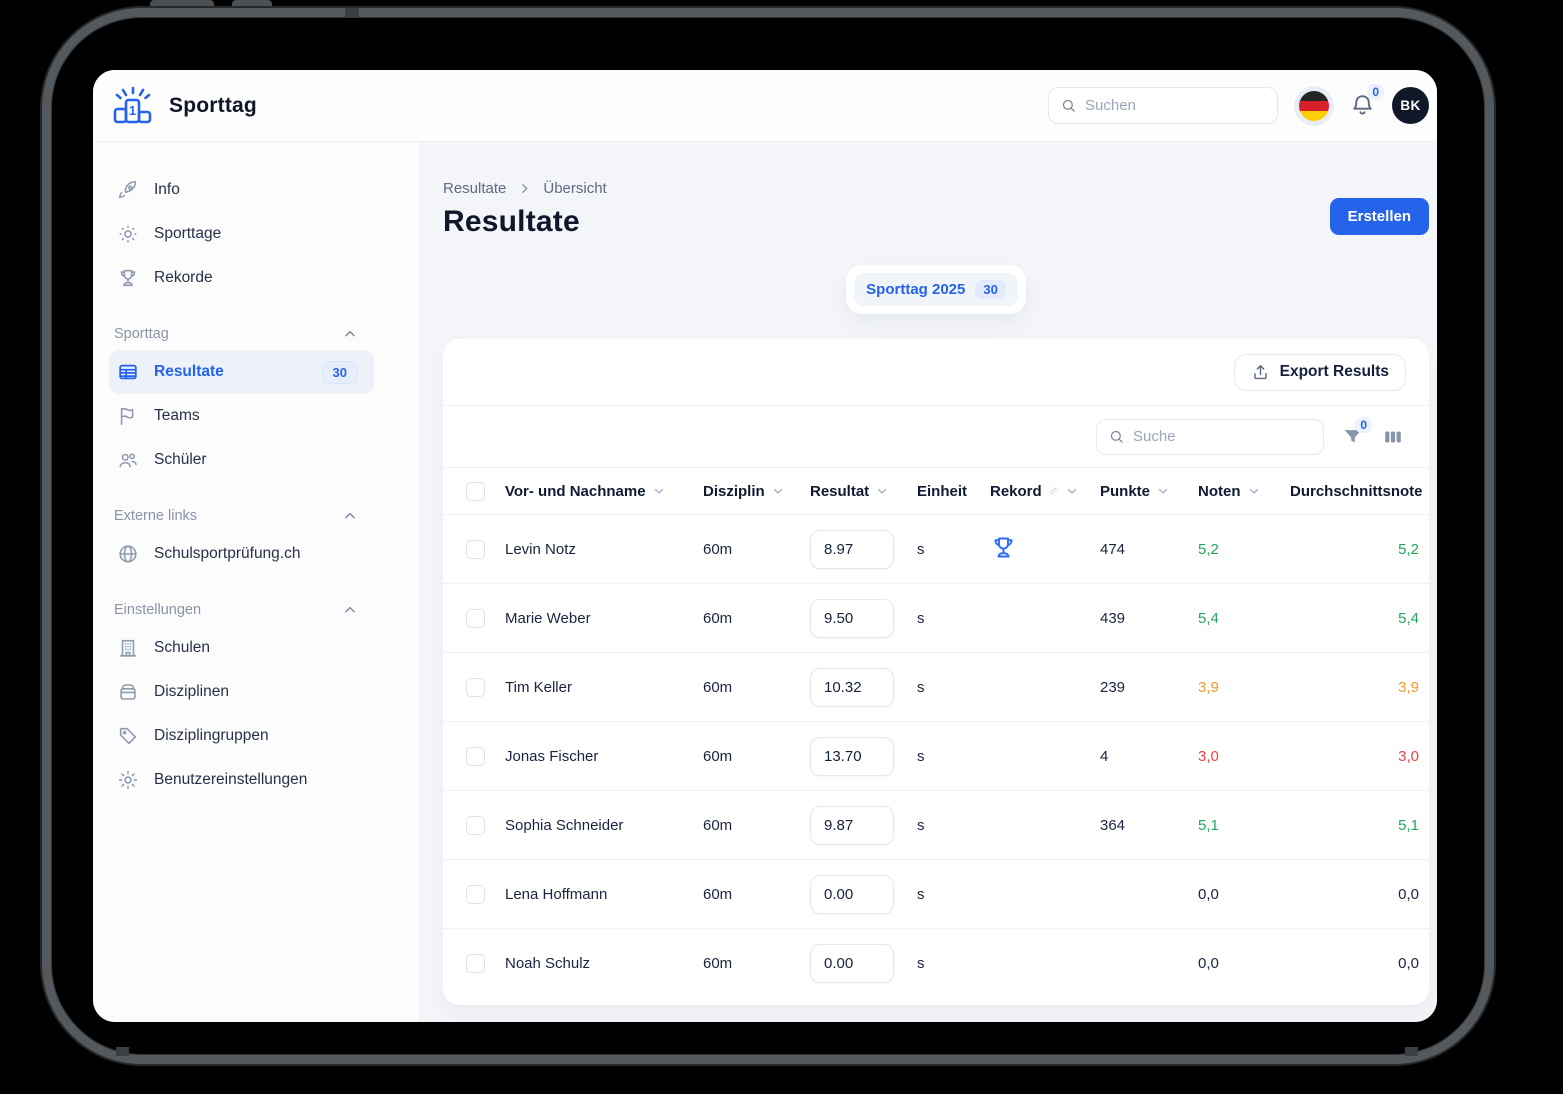 The height and width of the screenshot is (1094, 1563). I want to click on select-all-checkbox, so click(475, 491).